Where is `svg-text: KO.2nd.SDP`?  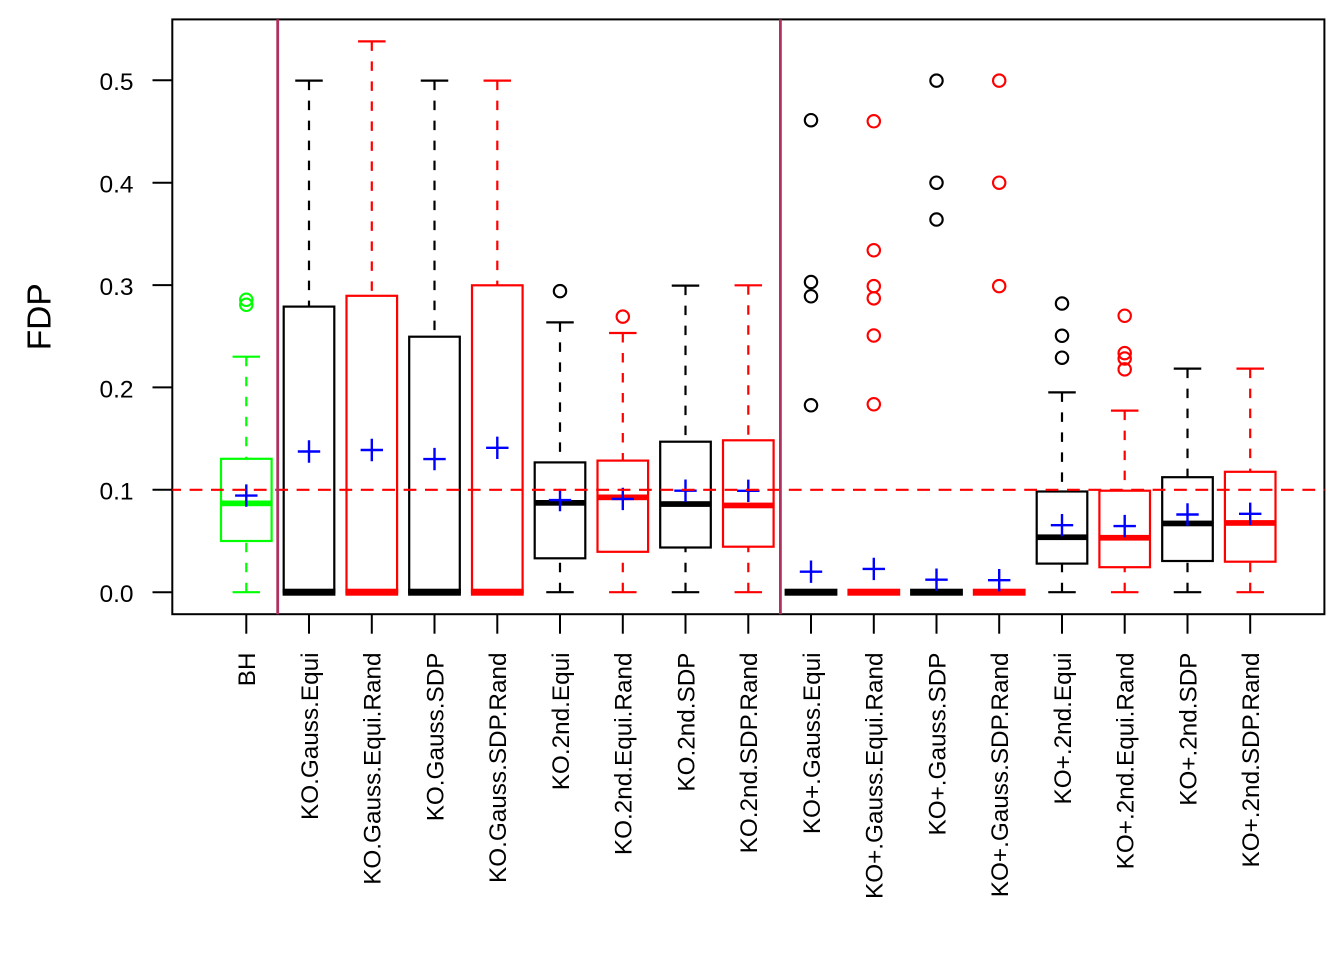
svg-text: KO.2nd.SDP is located at coordinates (686, 722).